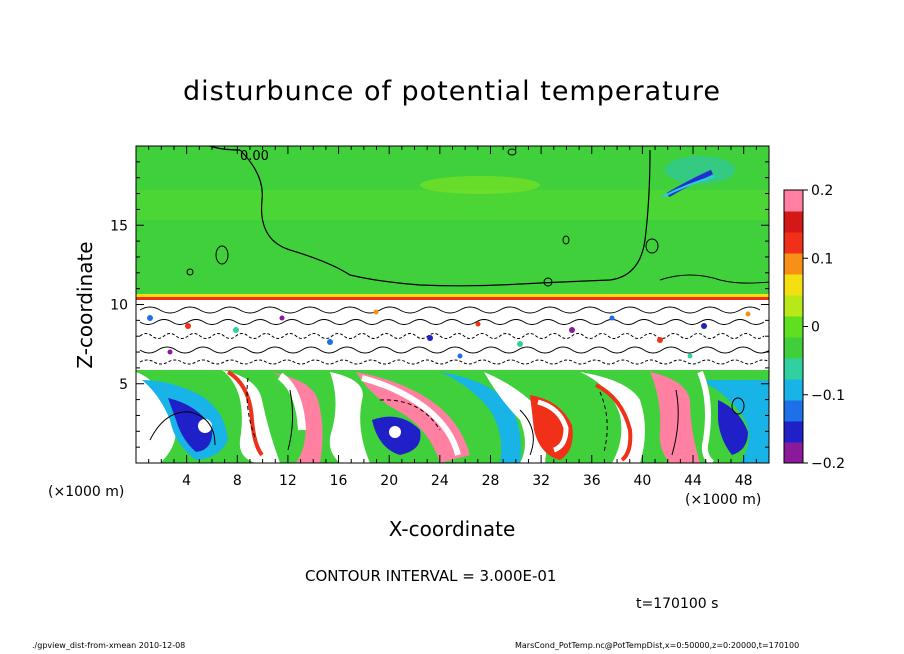 This screenshot has width=904, height=654. I want to click on zero-contour, so click(445, 218).